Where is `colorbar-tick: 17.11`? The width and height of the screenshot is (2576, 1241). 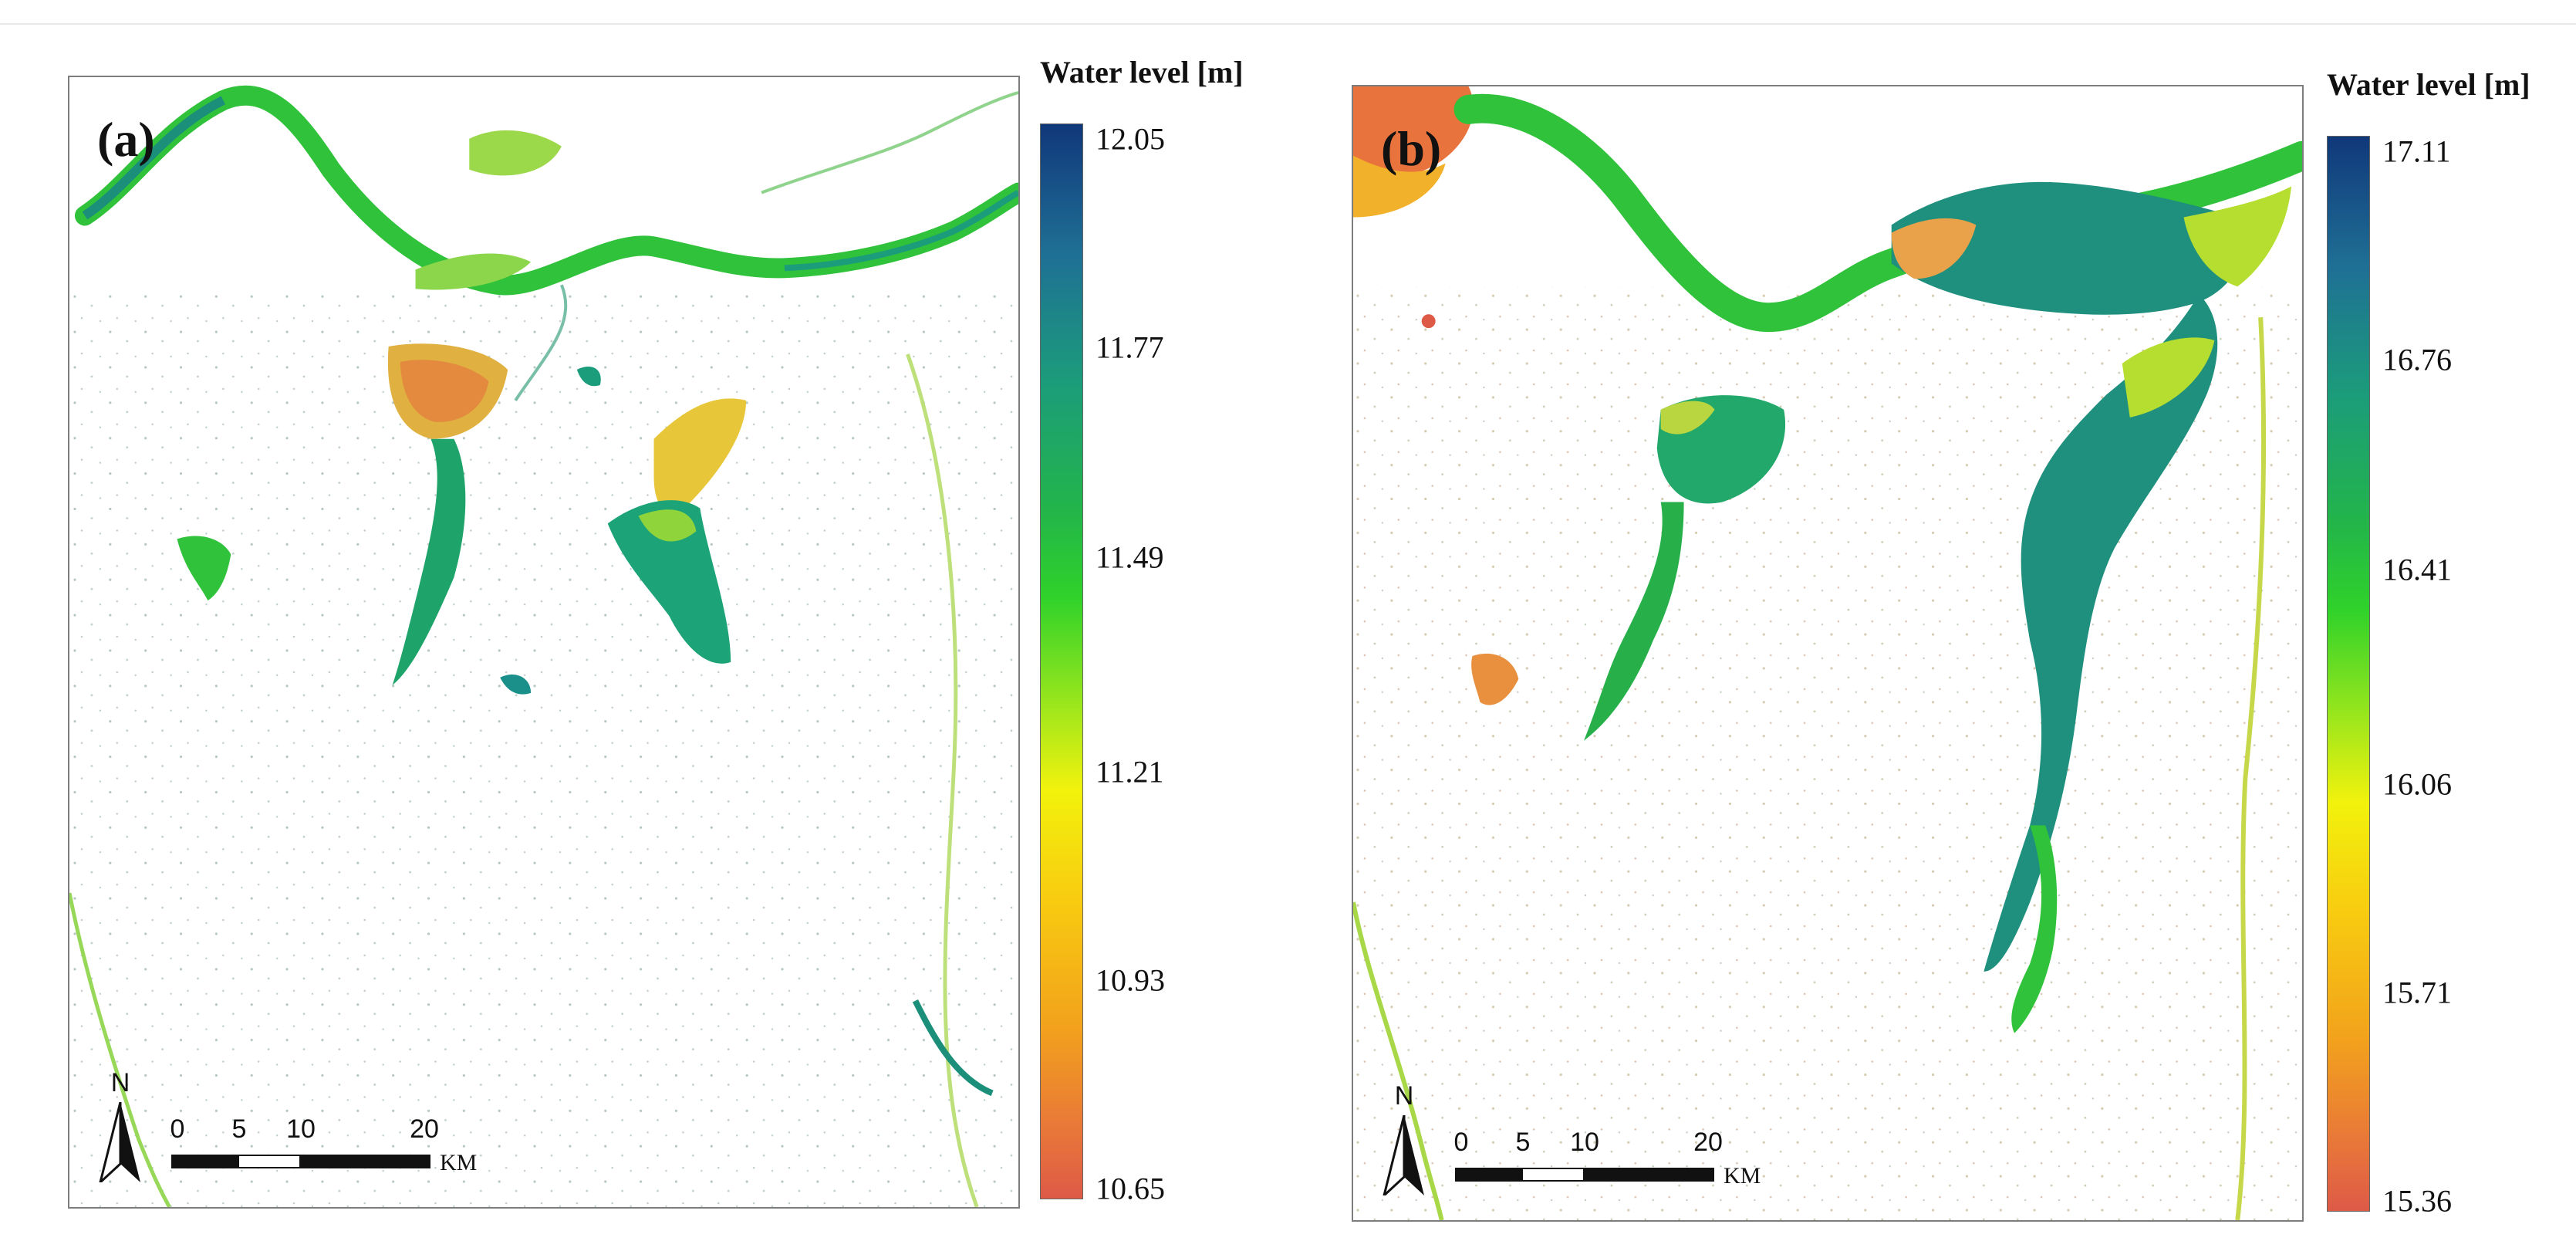 colorbar-tick: 17.11 is located at coordinates (2416, 151).